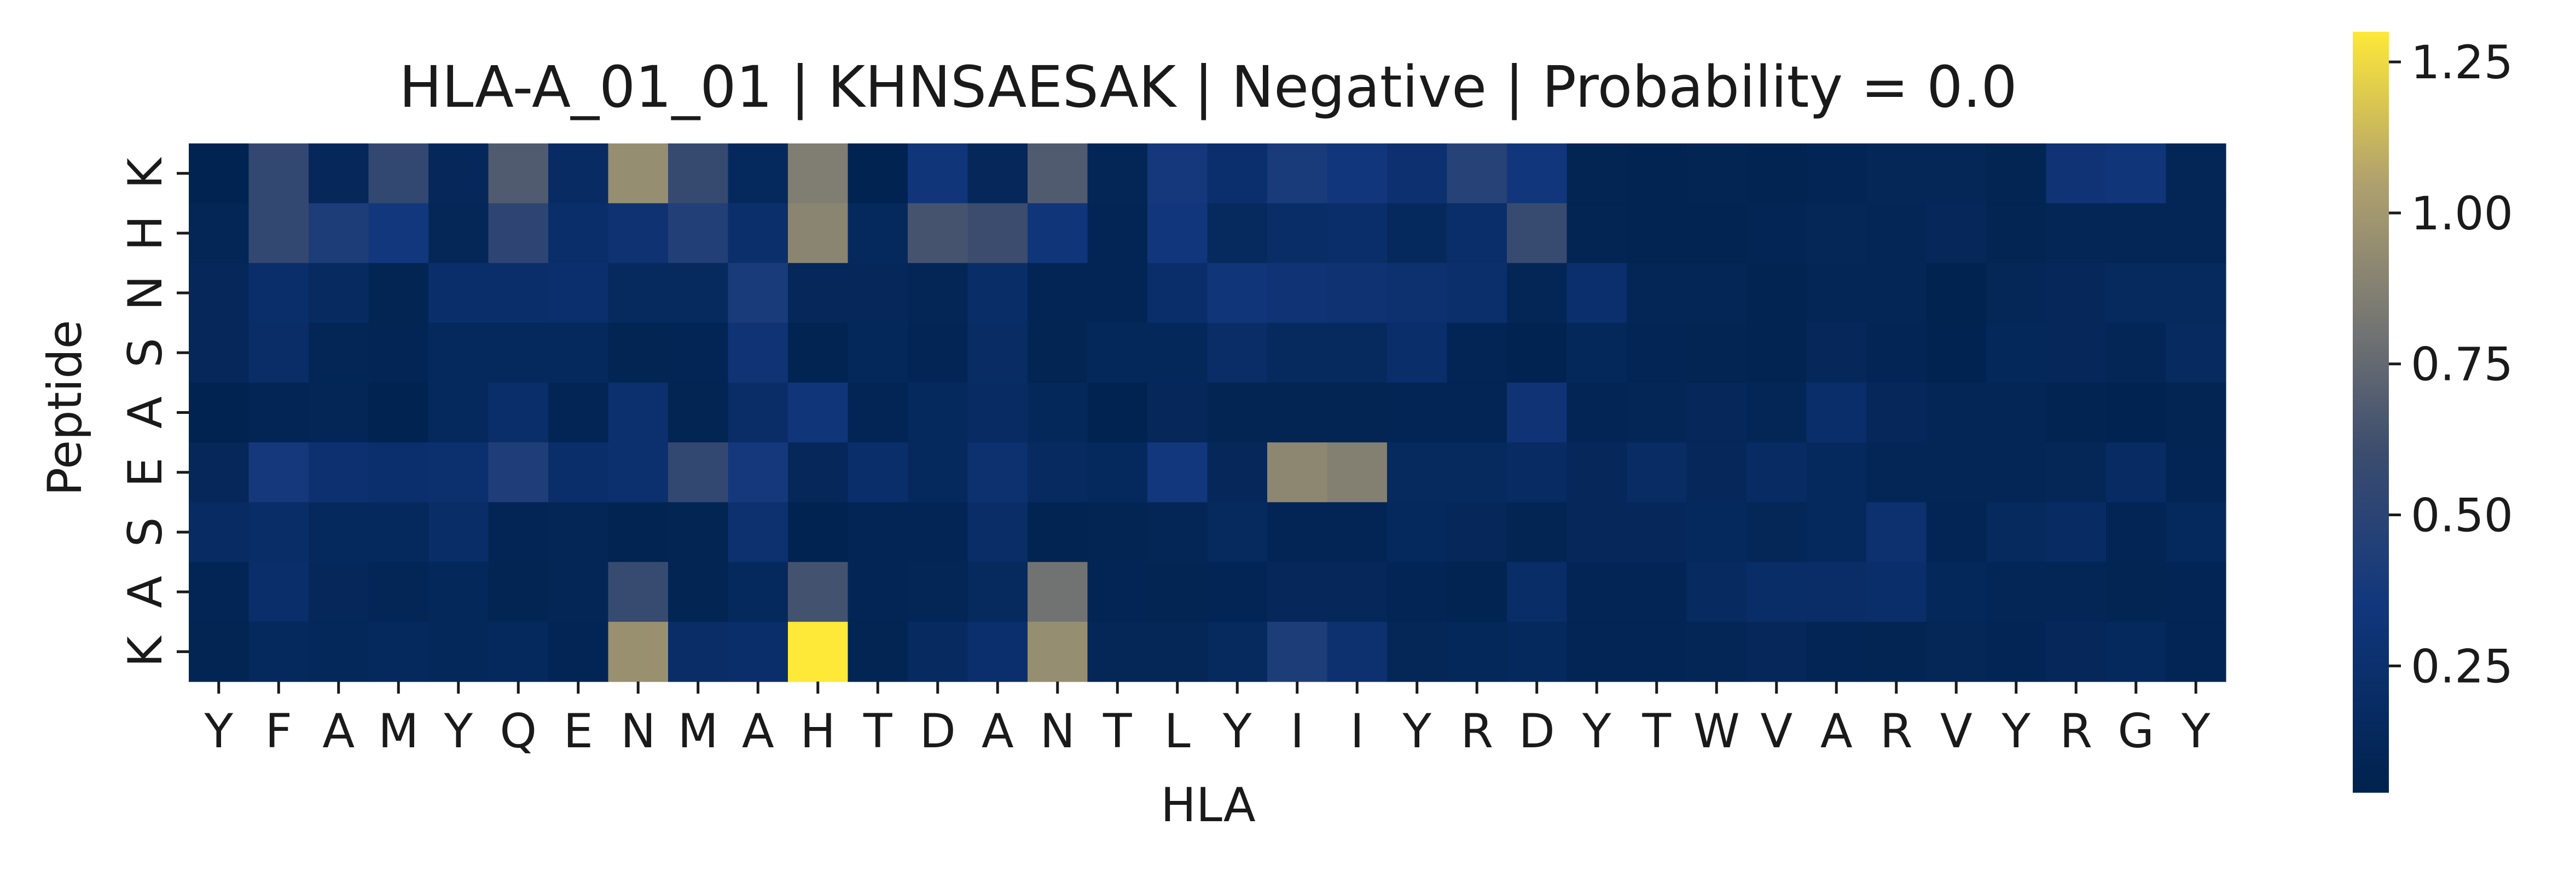  What do you see at coordinates (398, 731) in the screenshot?
I see `x-tick-label: M` at bounding box center [398, 731].